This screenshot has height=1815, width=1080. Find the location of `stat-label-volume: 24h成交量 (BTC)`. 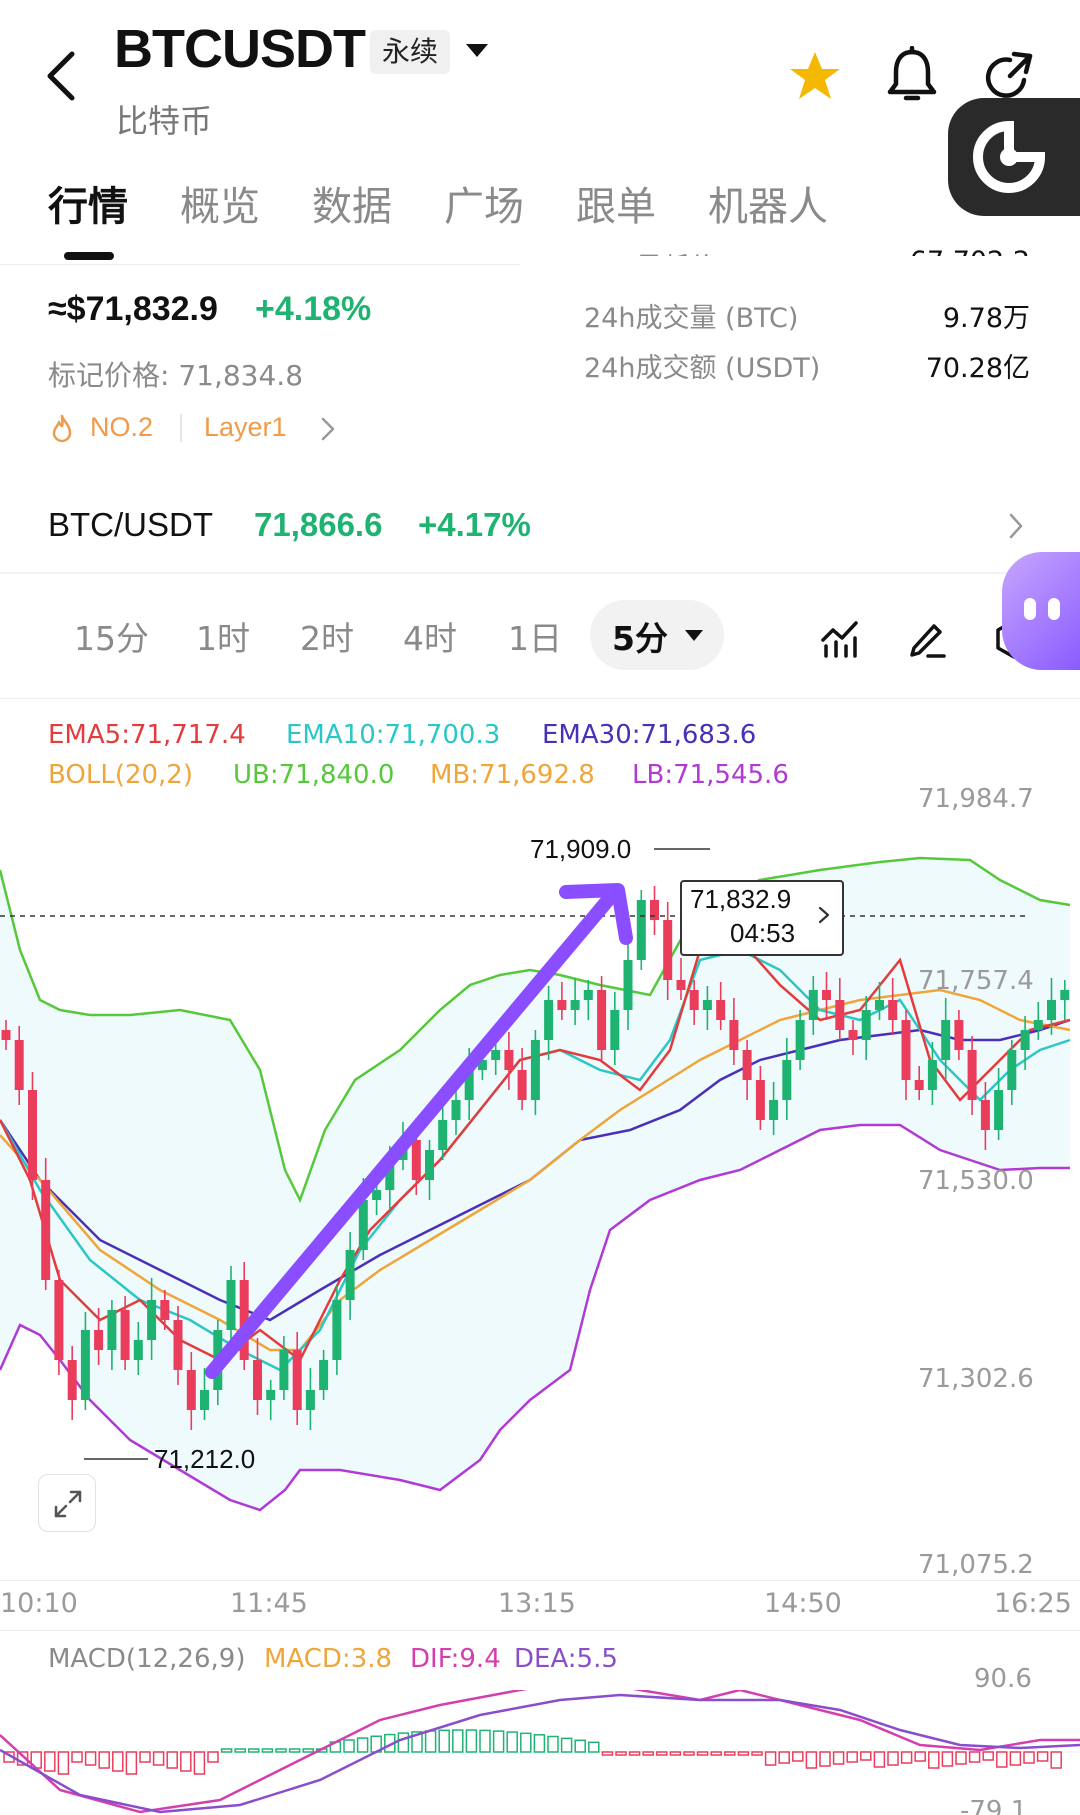

stat-label-volume: 24h成交量 (BTC) is located at coordinates (691, 318).